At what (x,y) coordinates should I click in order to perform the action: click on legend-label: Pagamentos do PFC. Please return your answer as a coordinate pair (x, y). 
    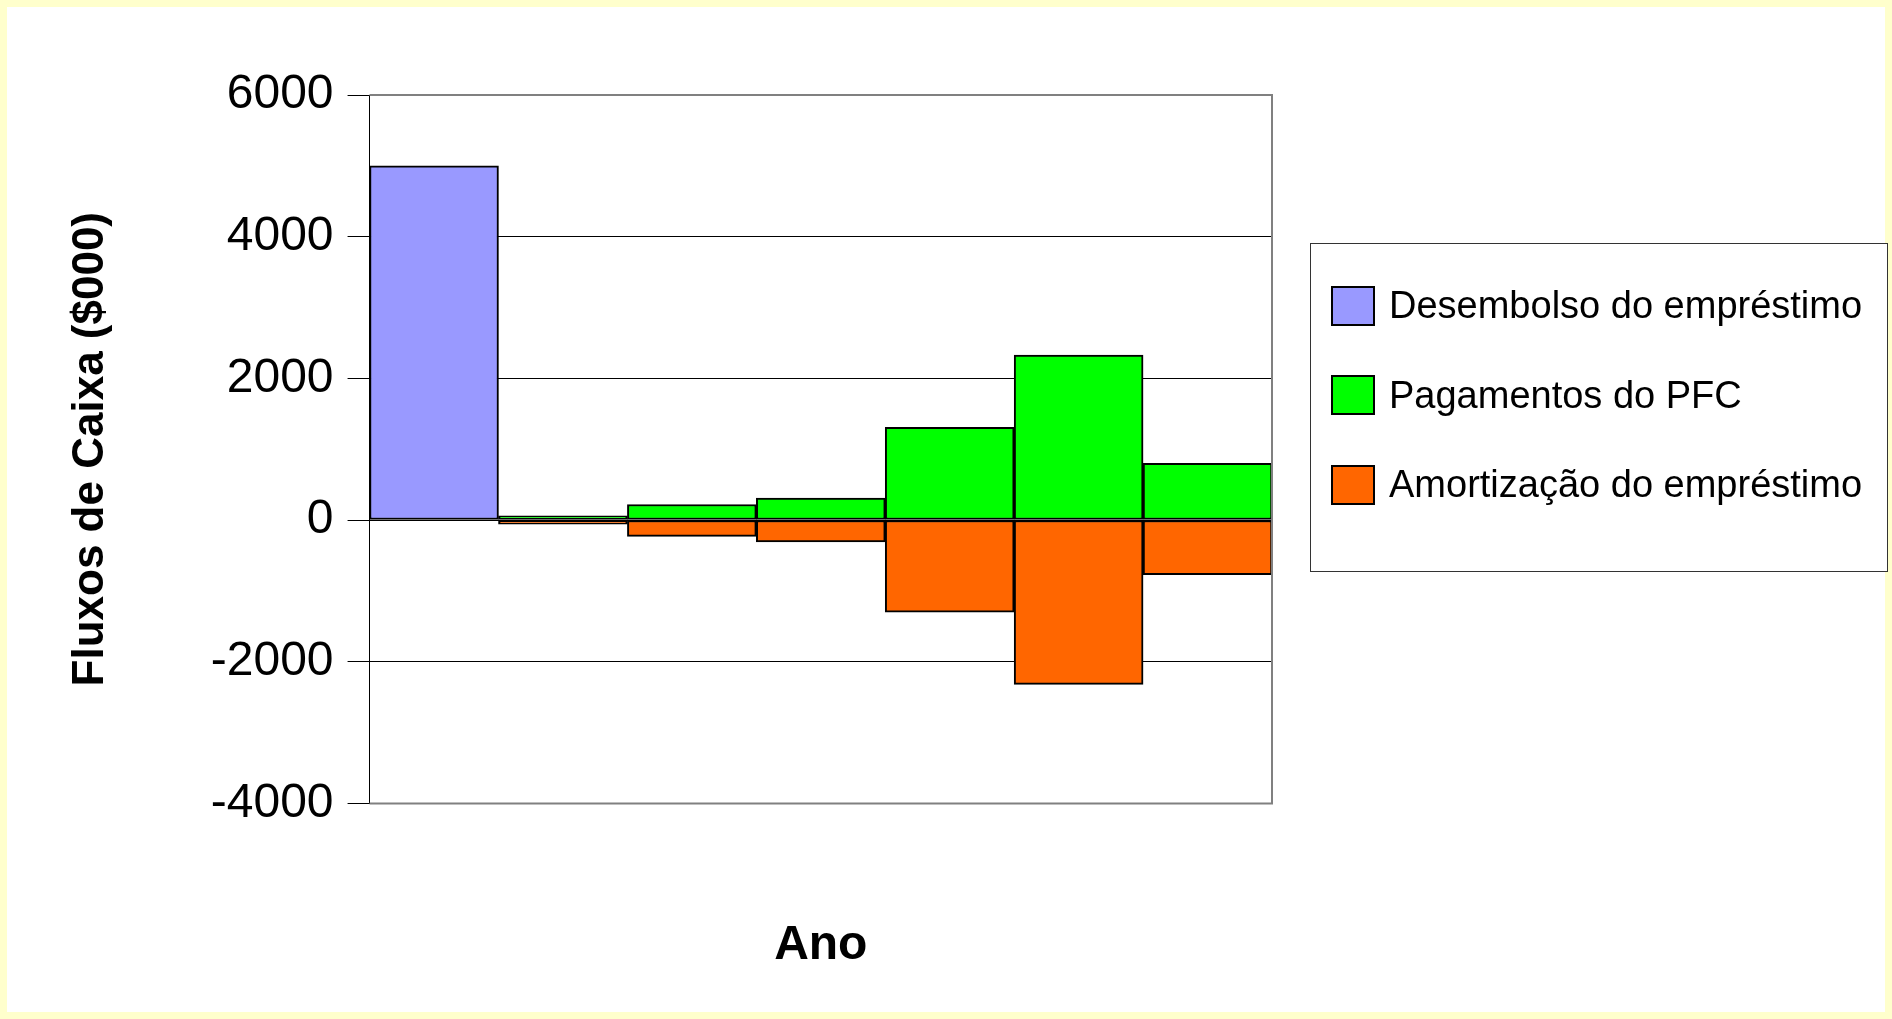
    Looking at the image, I should click on (1565, 395).